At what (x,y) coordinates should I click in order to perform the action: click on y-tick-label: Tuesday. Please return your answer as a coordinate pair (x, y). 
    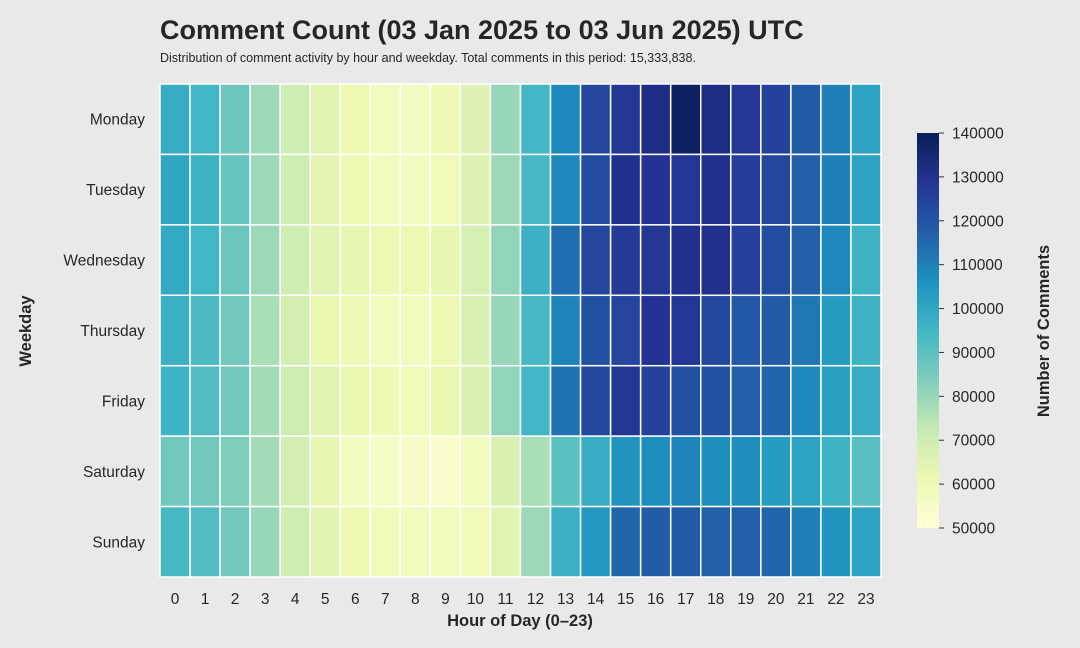
    Looking at the image, I should click on (115, 190).